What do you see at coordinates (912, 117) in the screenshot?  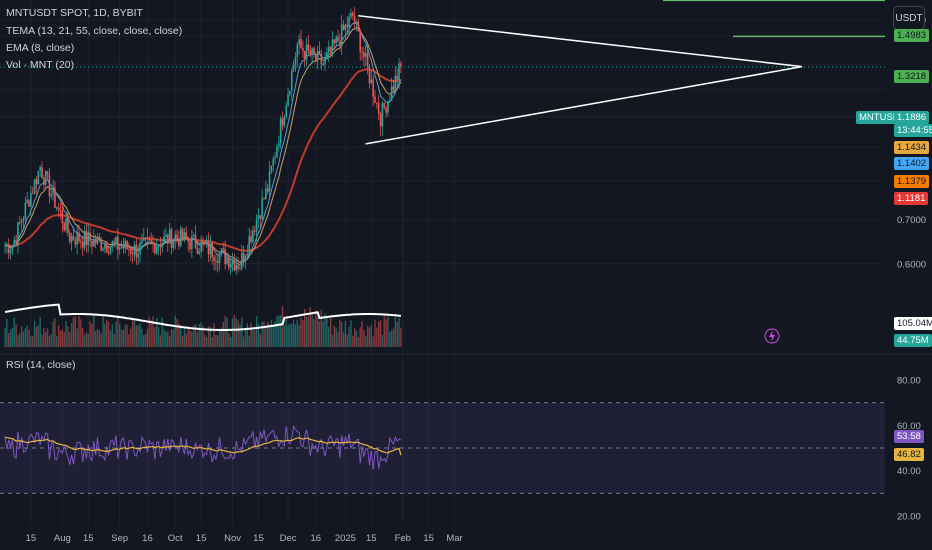 I see `last-price-tag: 1.1886` at bounding box center [912, 117].